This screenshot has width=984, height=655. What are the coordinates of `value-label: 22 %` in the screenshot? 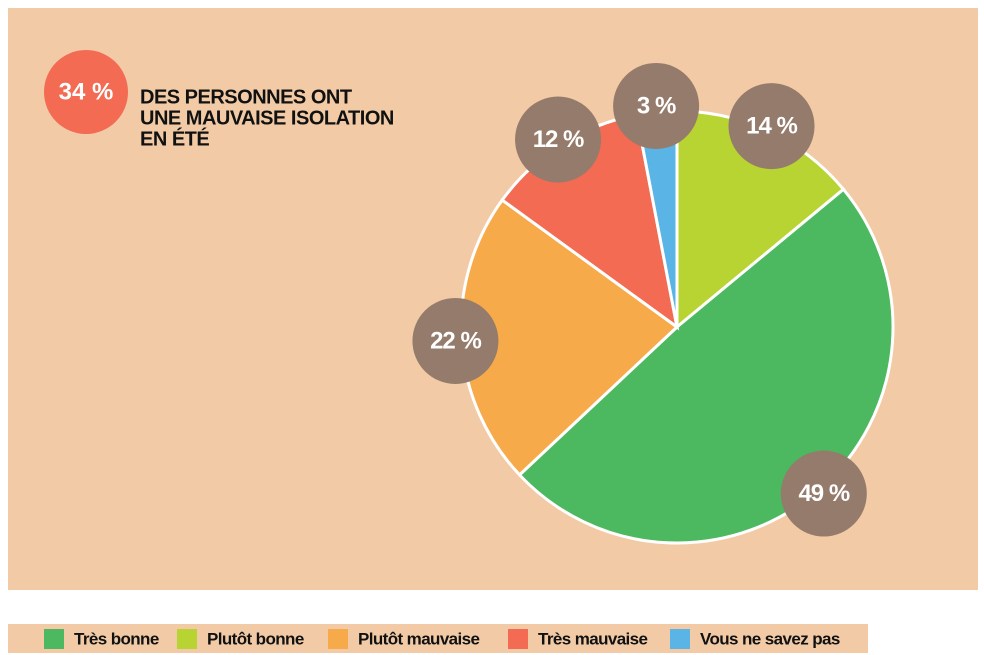 It's located at (455, 340).